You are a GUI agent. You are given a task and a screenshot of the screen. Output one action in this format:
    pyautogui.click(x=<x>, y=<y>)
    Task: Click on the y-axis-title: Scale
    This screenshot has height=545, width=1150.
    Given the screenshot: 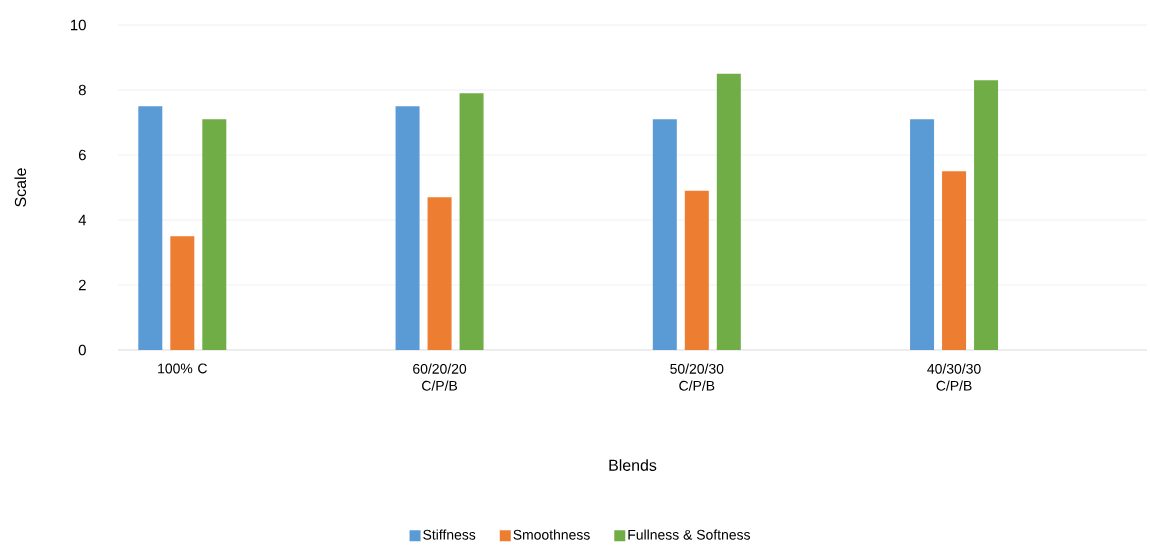 What is the action you would take?
    pyautogui.click(x=20, y=187)
    